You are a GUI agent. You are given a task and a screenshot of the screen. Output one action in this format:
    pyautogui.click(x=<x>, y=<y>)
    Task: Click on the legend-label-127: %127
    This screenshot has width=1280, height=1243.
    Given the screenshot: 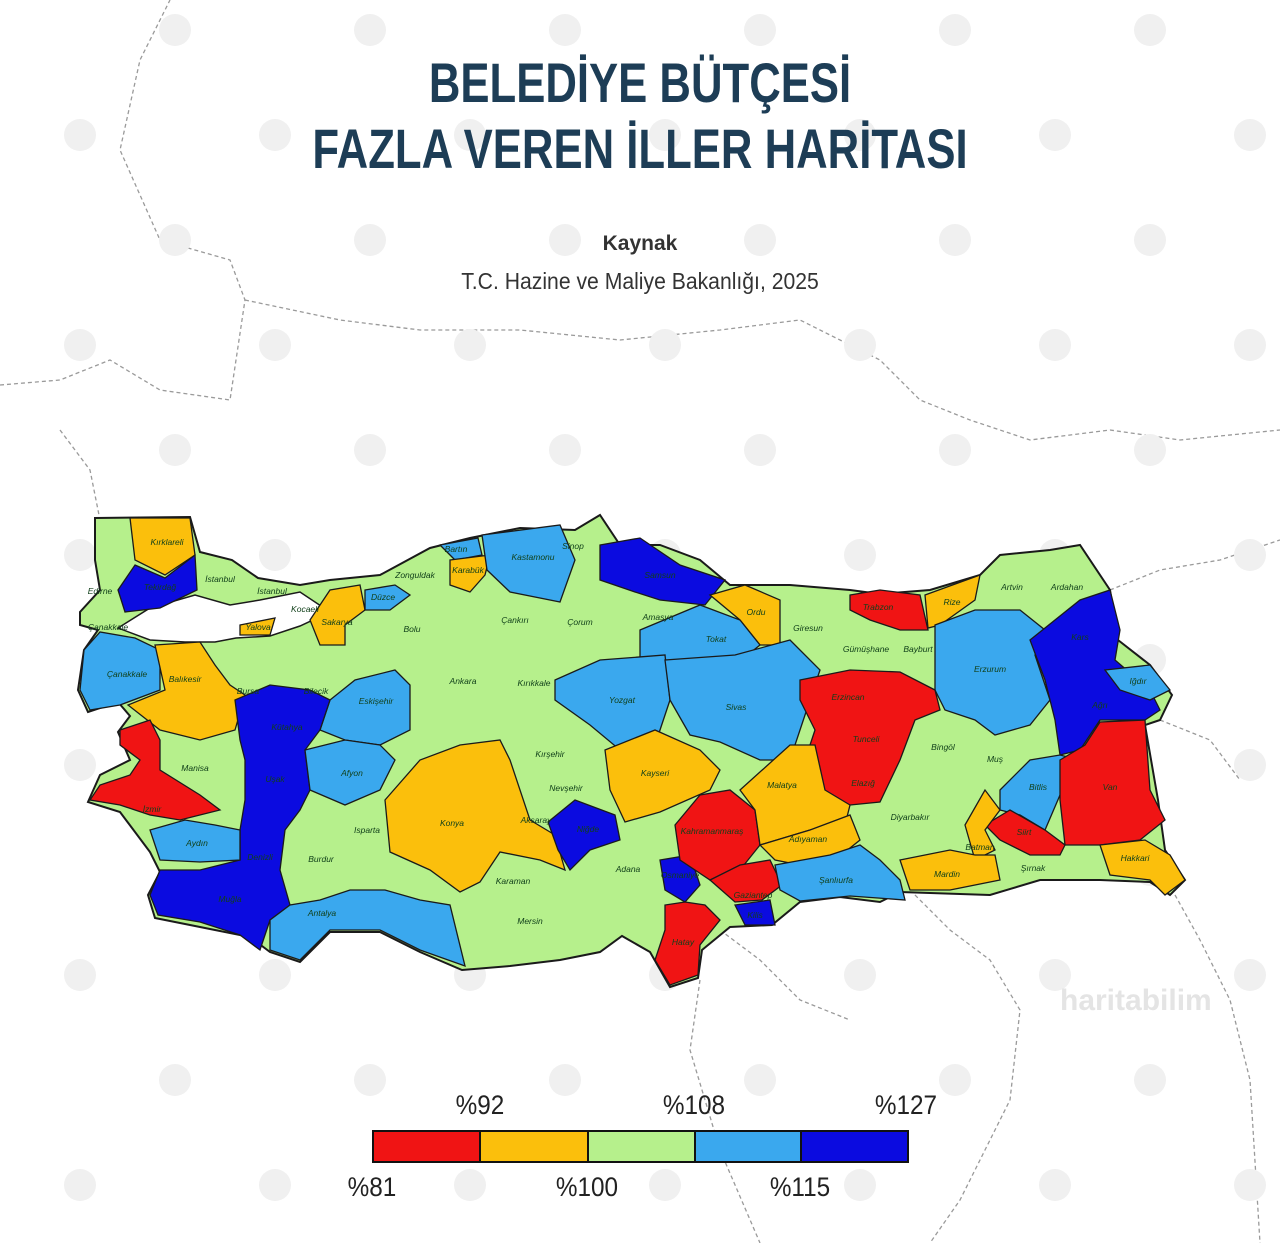 What is the action you would take?
    pyautogui.click(x=906, y=1105)
    